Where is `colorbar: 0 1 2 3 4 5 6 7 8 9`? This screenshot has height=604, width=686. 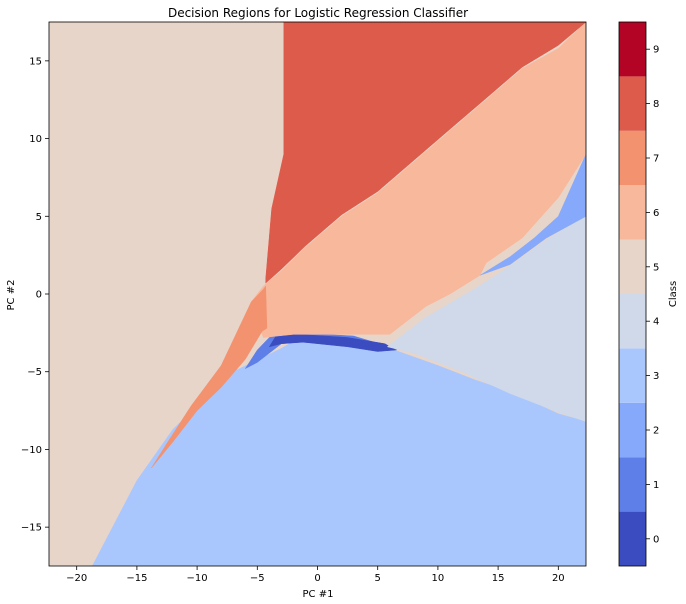 colorbar: 0 1 2 3 4 5 6 7 8 9 is located at coordinates (638, 294).